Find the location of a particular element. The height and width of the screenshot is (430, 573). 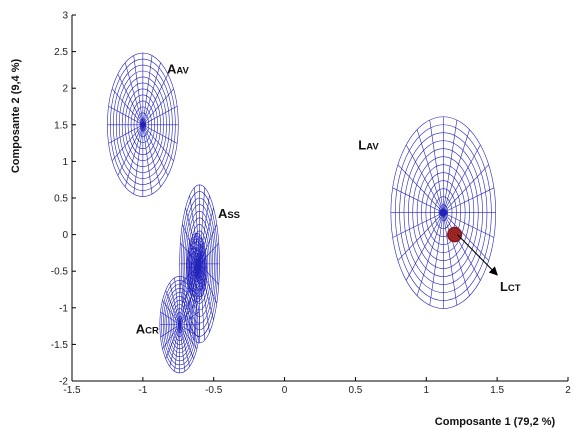

y-tick-label: -1 is located at coordinates (63, 308).